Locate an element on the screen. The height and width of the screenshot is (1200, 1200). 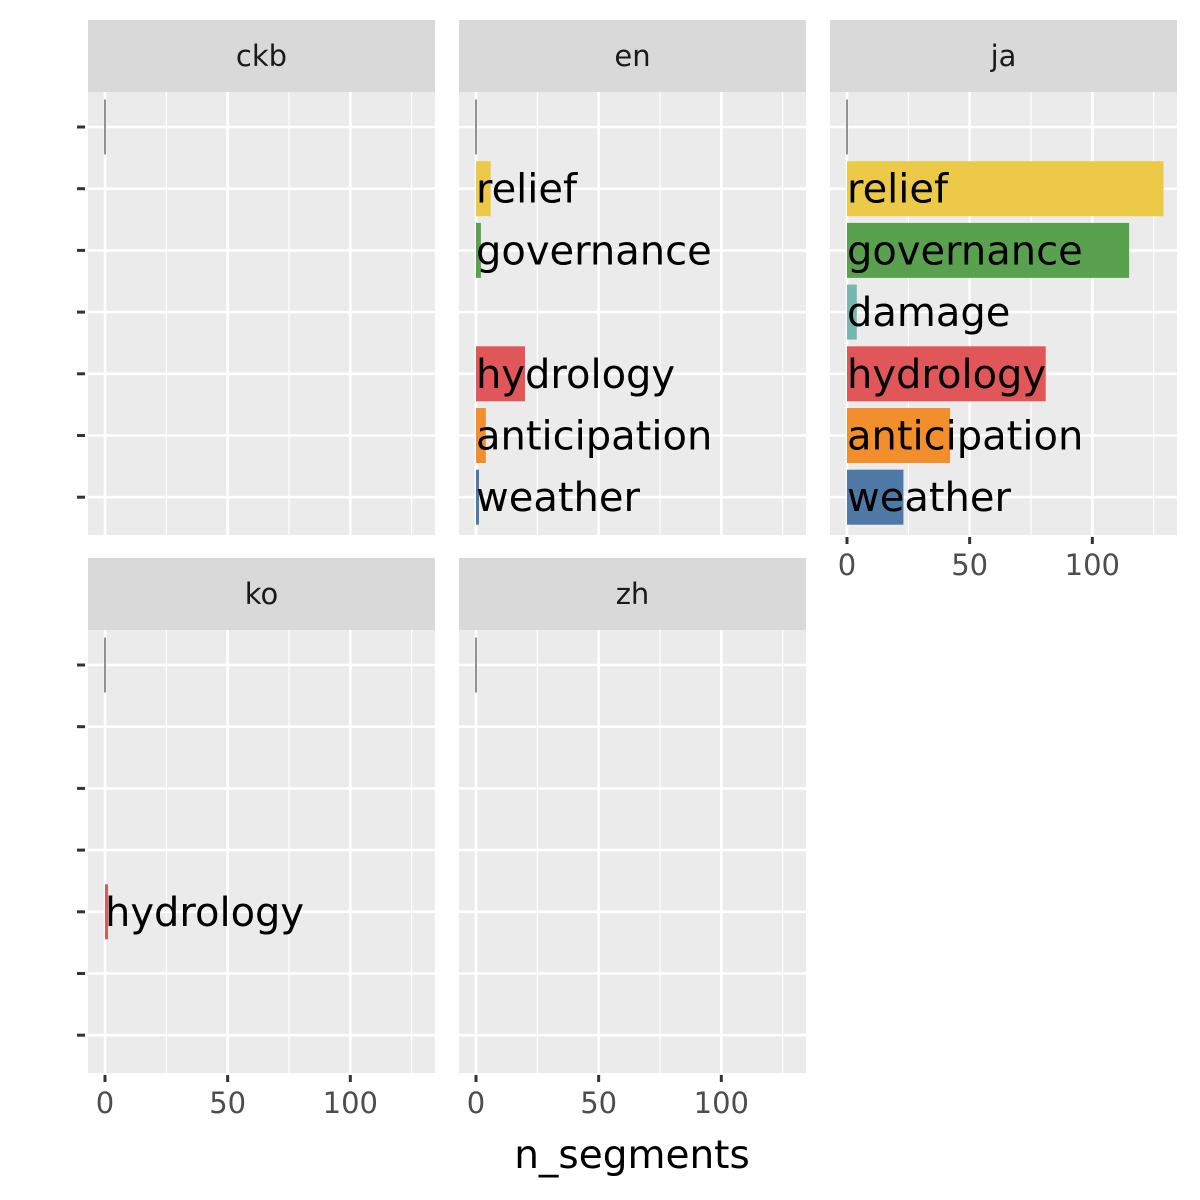
facet-strip-label: ja is located at coordinates (1003, 56).